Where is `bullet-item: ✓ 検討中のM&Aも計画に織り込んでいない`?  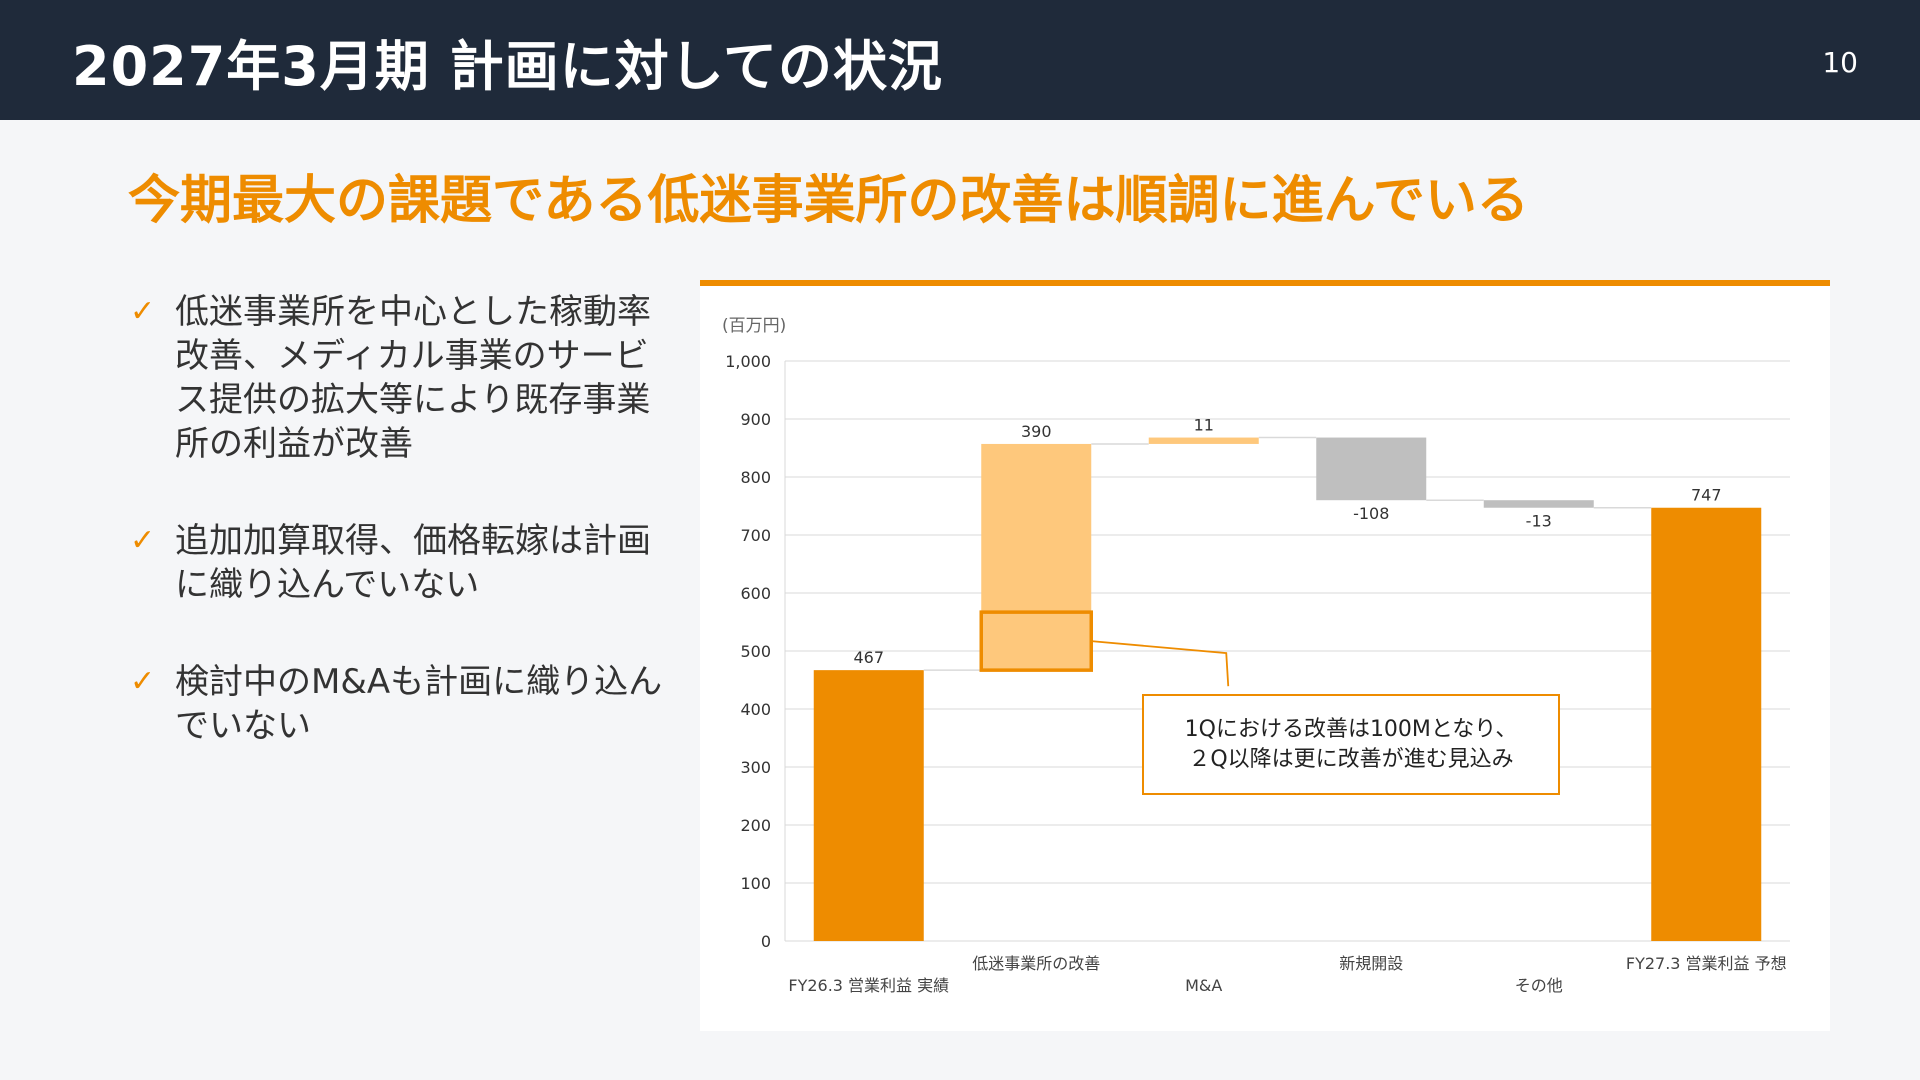 bullet-item: ✓ 検討中のM&Aも計画に織り込んでいない is located at coordinates (400, 704).